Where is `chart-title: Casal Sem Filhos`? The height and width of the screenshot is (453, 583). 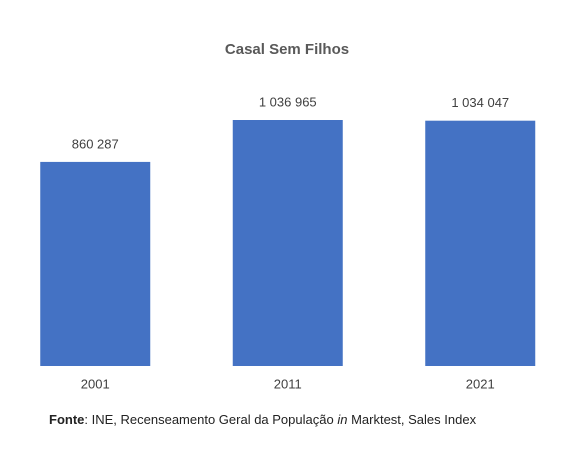
chart-title: Casal Sem Filhos is located at coordinates (287, 49).